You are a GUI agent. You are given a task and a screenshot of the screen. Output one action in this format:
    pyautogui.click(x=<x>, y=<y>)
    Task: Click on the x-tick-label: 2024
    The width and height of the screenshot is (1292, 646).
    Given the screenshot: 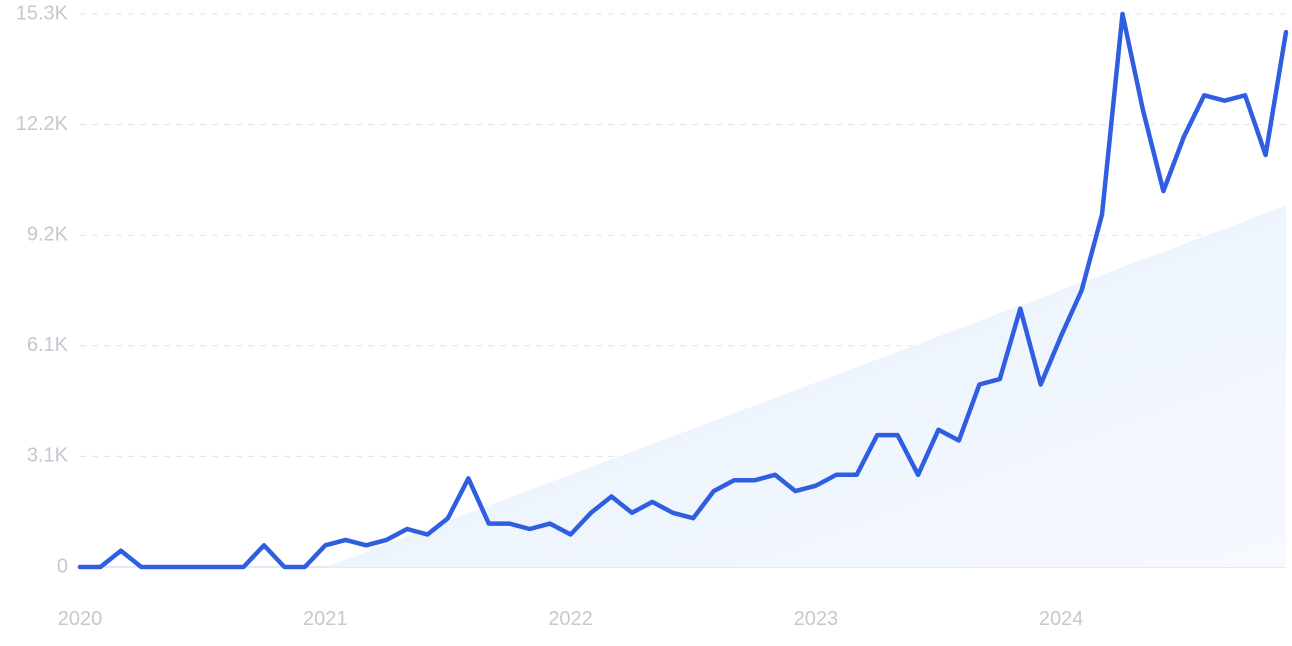 What is the action you would take?
    pyautogui.click(x=1061, y=619)
    